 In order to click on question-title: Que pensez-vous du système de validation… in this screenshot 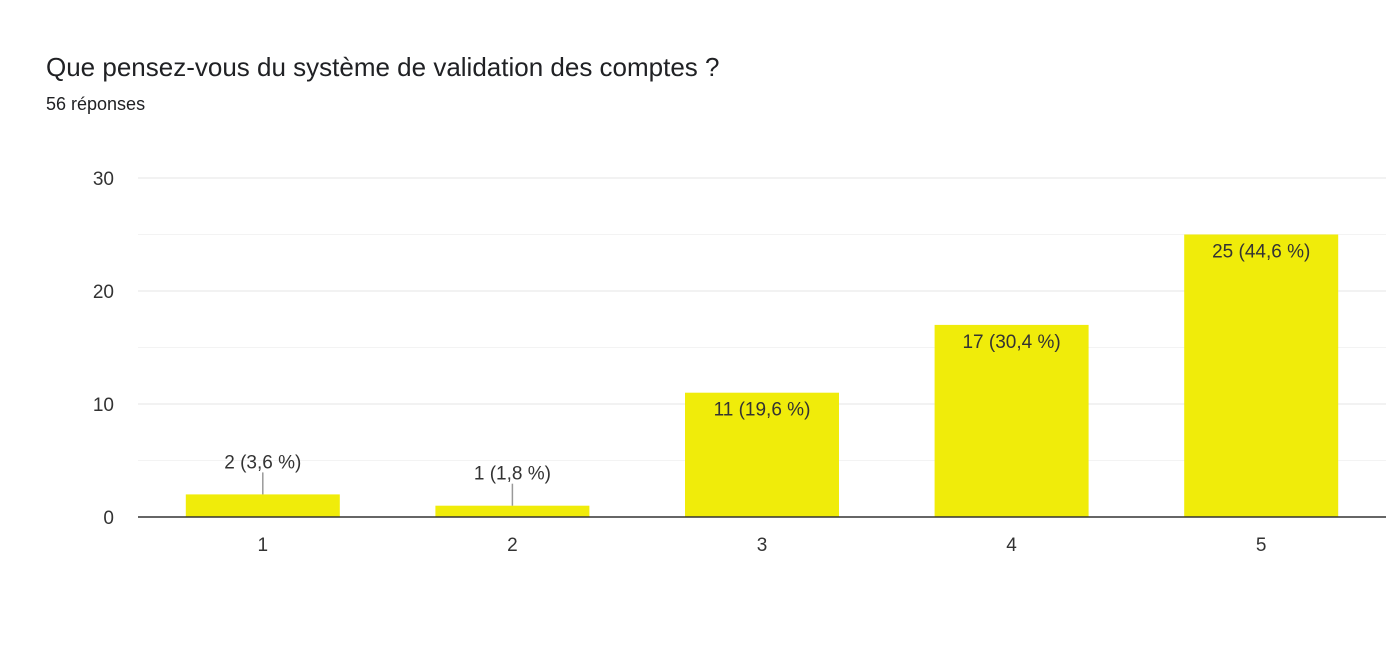, I will do `click(383, 67)`.